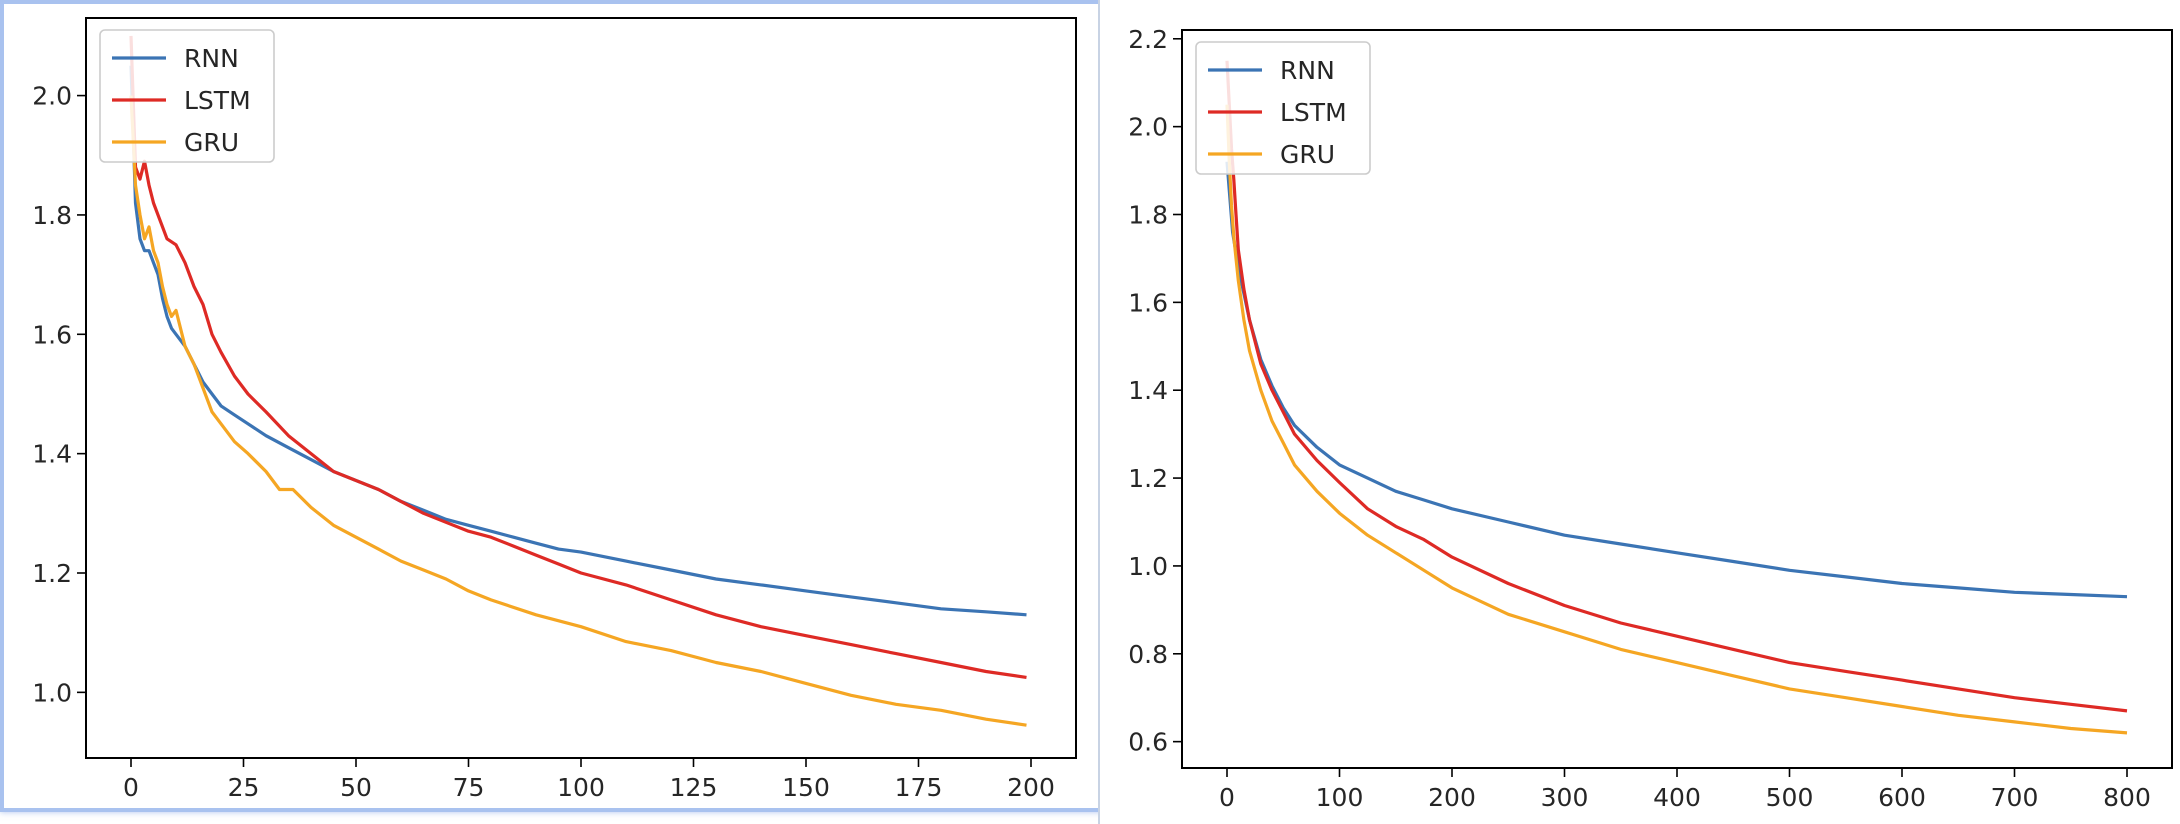  Describe the element at coordinates (1452, 797) in the screenshot. I see `right-x-tick-label: 200` at that location.